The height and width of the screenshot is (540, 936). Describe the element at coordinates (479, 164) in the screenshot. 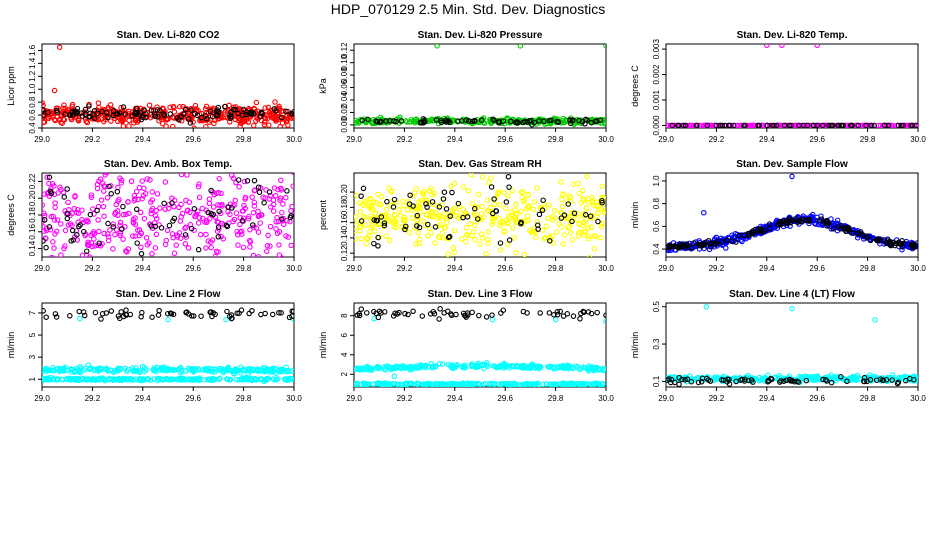

I see `chart-title: Stan. Dev. Gas Stream RH` at that location.